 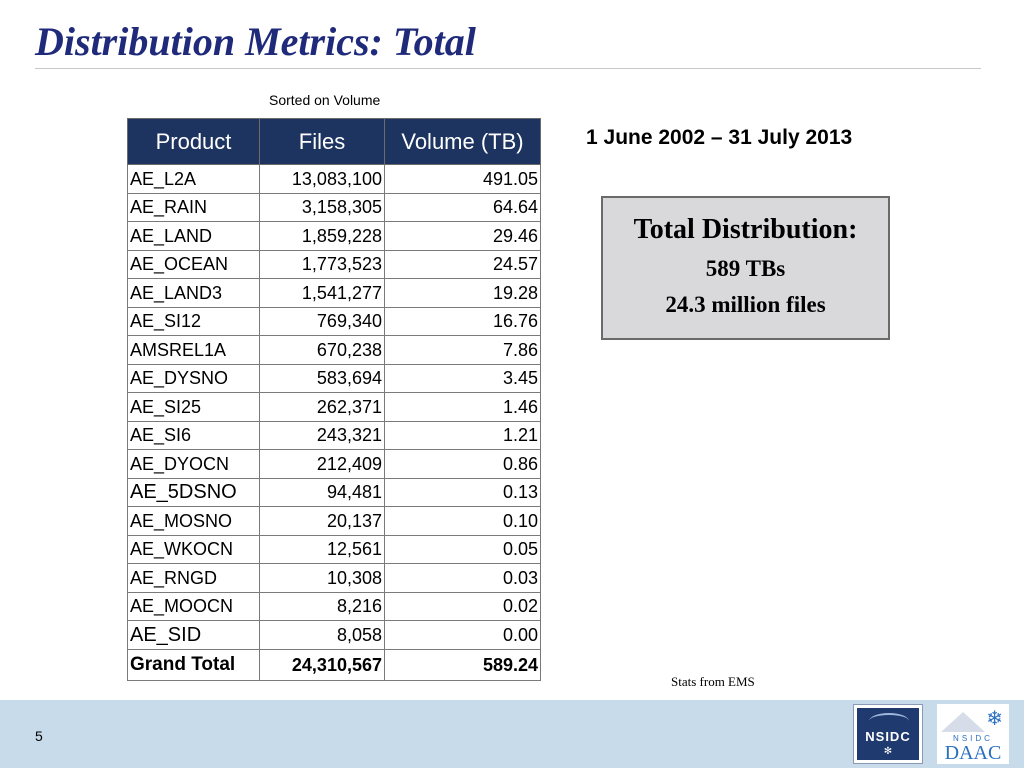 I want to click on date-range: 1 June 2002 – 31 July 2013, so click(x=719, y=137).